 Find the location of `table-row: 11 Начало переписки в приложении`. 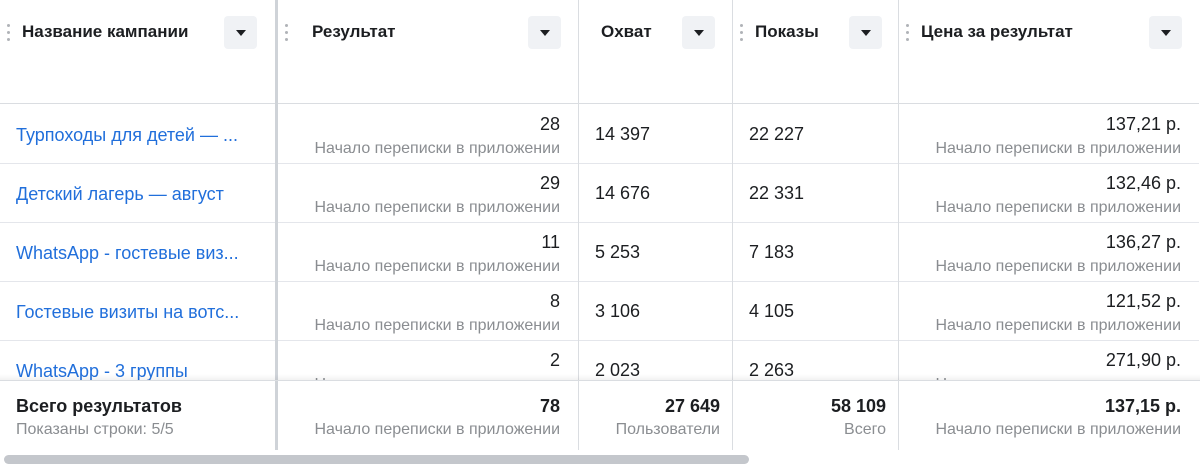

table-row: 11 Начало переписки в приложении is located at coordinates (428, 252).